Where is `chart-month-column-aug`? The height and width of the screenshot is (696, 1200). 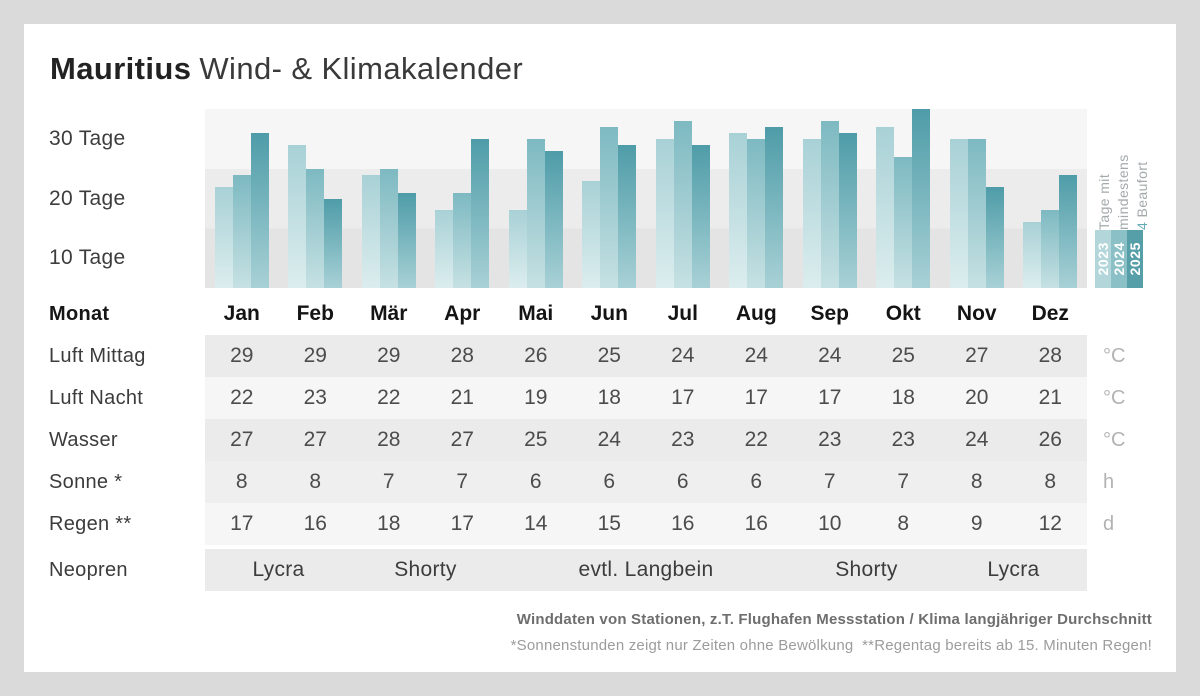 chart-month-column-aug is located at coordinates (757, 198).